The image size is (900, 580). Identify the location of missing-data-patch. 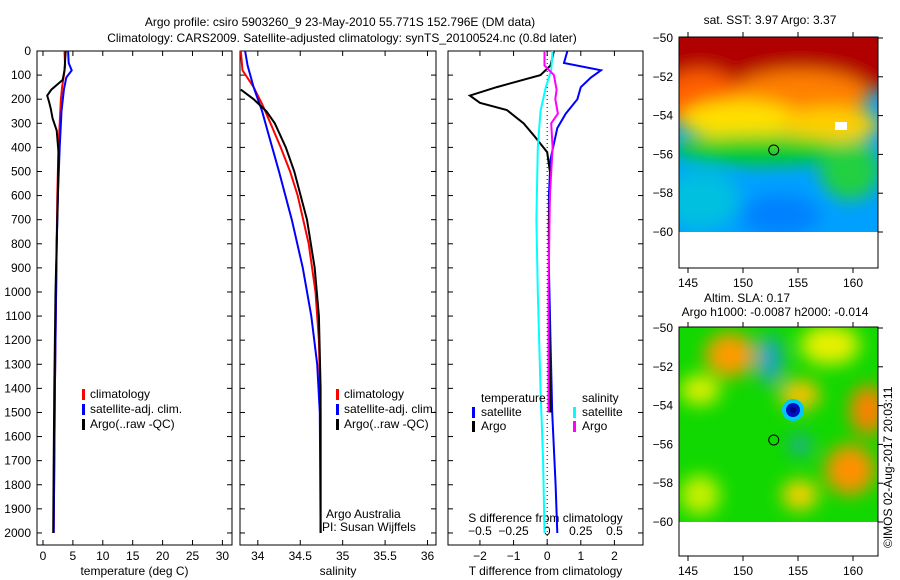
(841, 126).